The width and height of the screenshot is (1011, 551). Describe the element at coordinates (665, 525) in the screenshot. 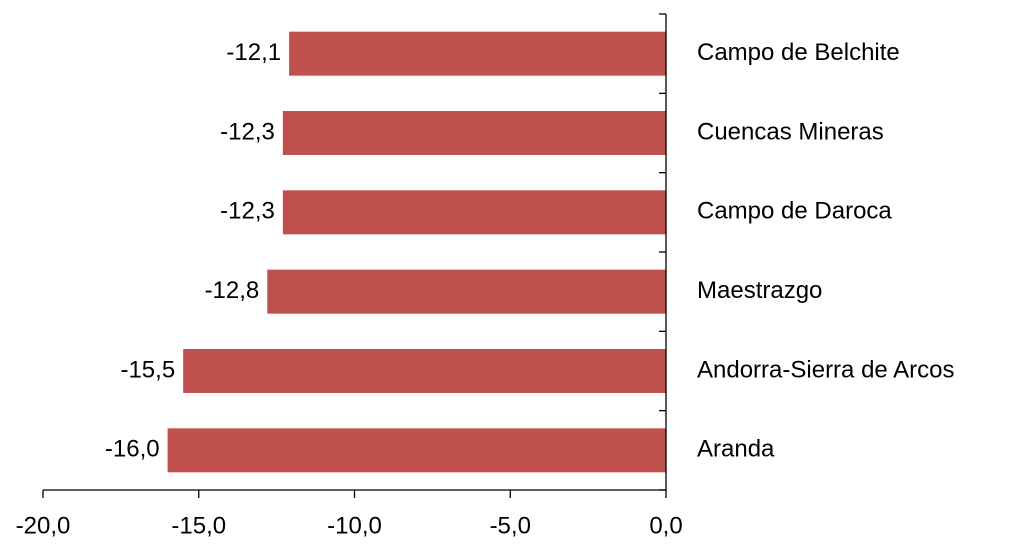

I see `x-tick-label: 0,0` at that location.